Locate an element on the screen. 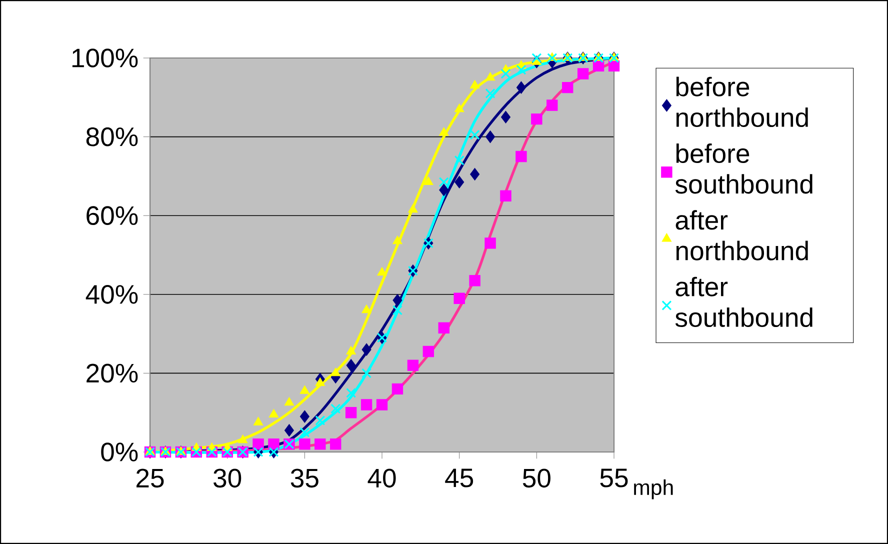  x-axis-title: mph is located at coordinates (653, 489).